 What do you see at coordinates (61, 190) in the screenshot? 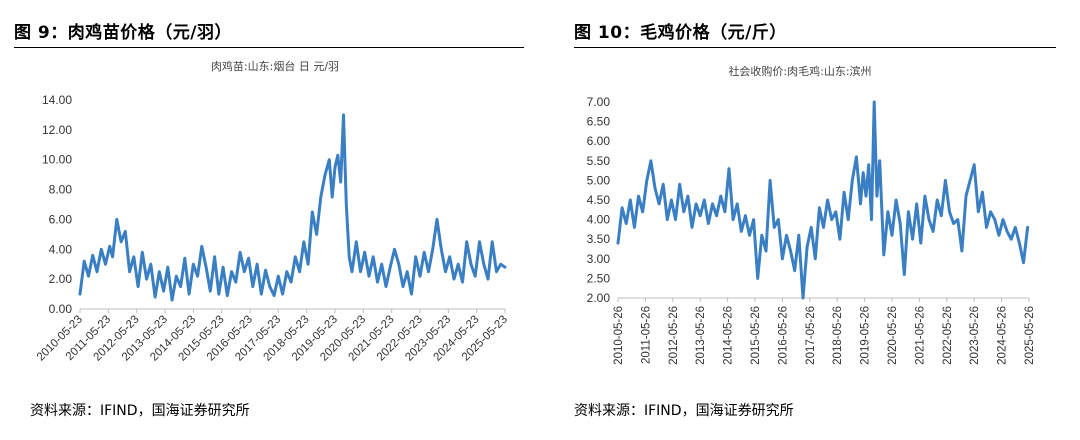
I see `y-tick-label: 8.00` at bounding box center [61, 190].